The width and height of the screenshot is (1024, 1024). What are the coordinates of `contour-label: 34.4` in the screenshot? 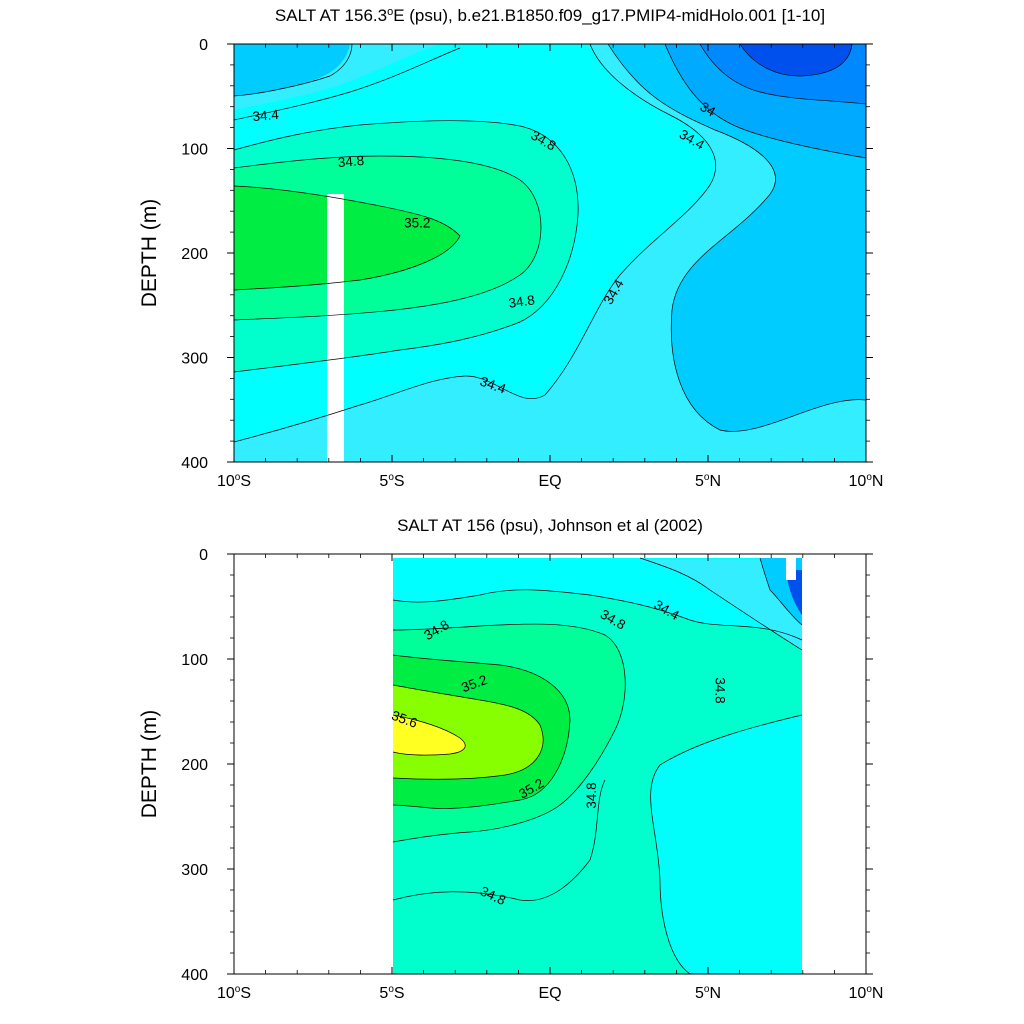 It's located at (266, 115).